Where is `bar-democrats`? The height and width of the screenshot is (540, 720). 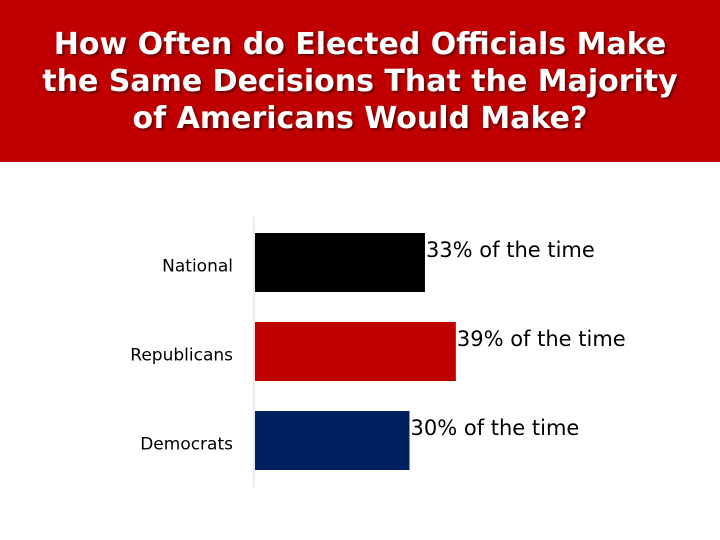
bar-democrats is located at coordinates (332, 440).